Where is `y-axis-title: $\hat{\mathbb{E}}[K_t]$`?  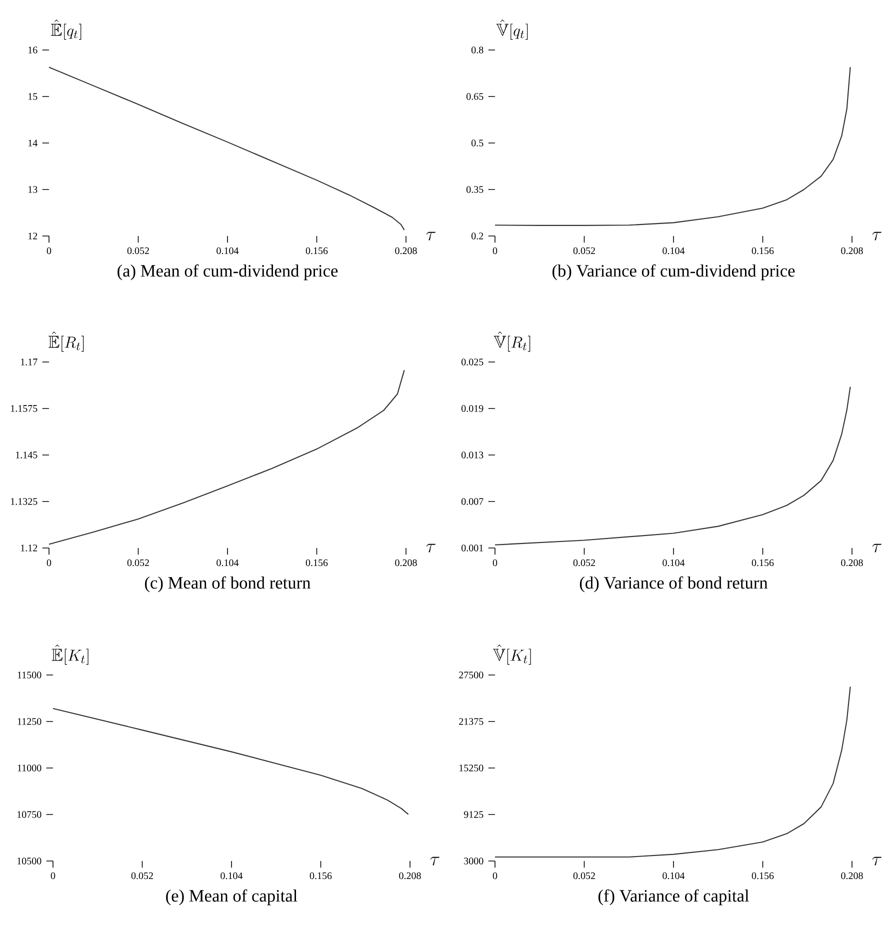 y-axis-title: $\hat{\mathbb{E}}[K_t]$ is located at coordinates (70, 654).